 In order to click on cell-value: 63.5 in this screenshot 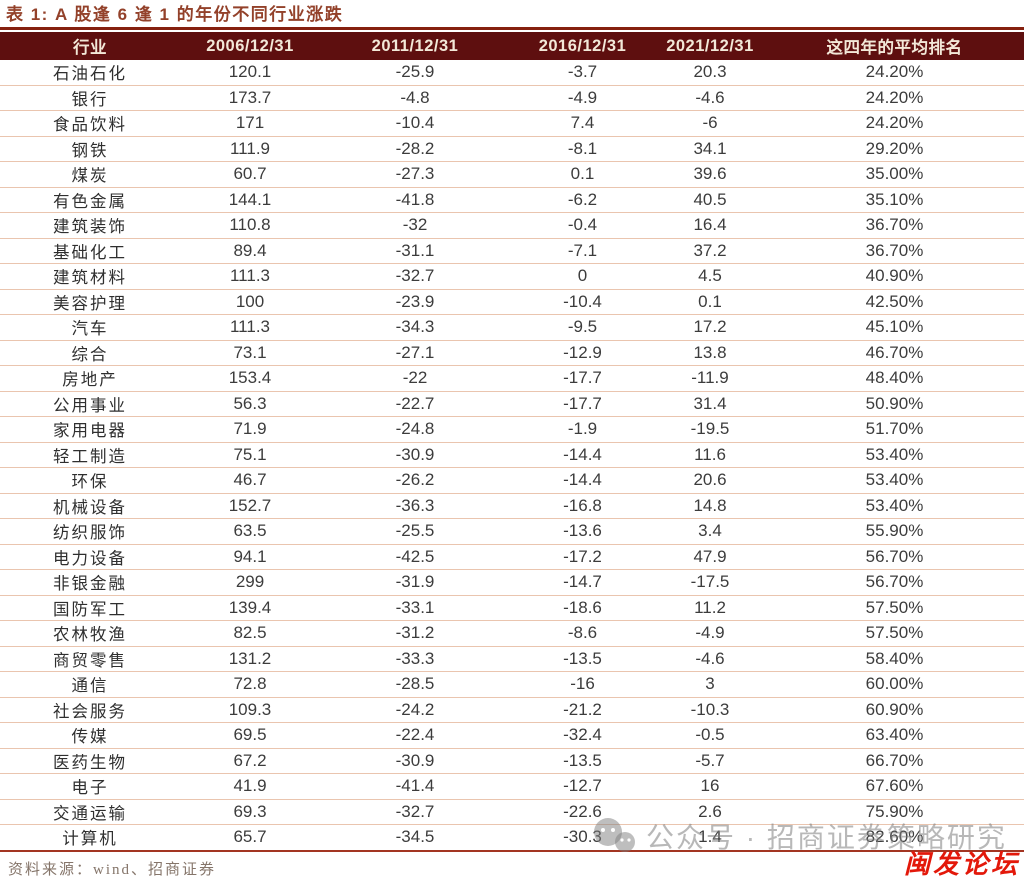, I will do `click(250, 531)`.